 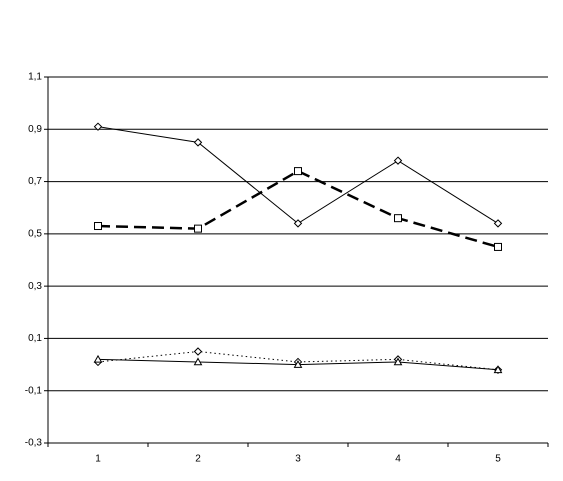 What do you see at coordinates (498, 459) in the screenshot?
I see `x-tick-label: 5` at bounding box center [498, 459].